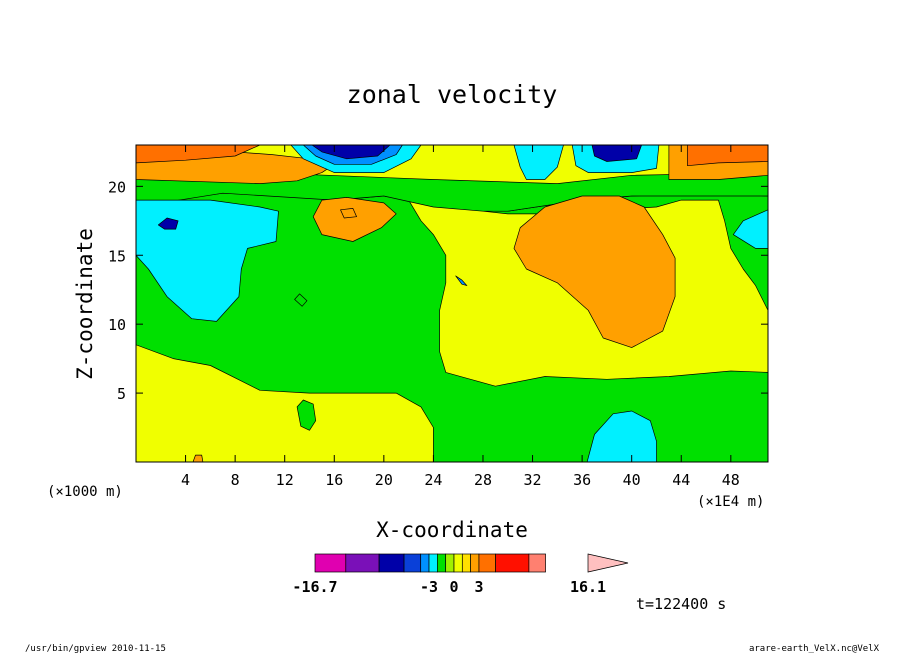 The height and width of the screenshot is (658, 904). I want to click on y-tick-label-15: 15, so click(117, 256).